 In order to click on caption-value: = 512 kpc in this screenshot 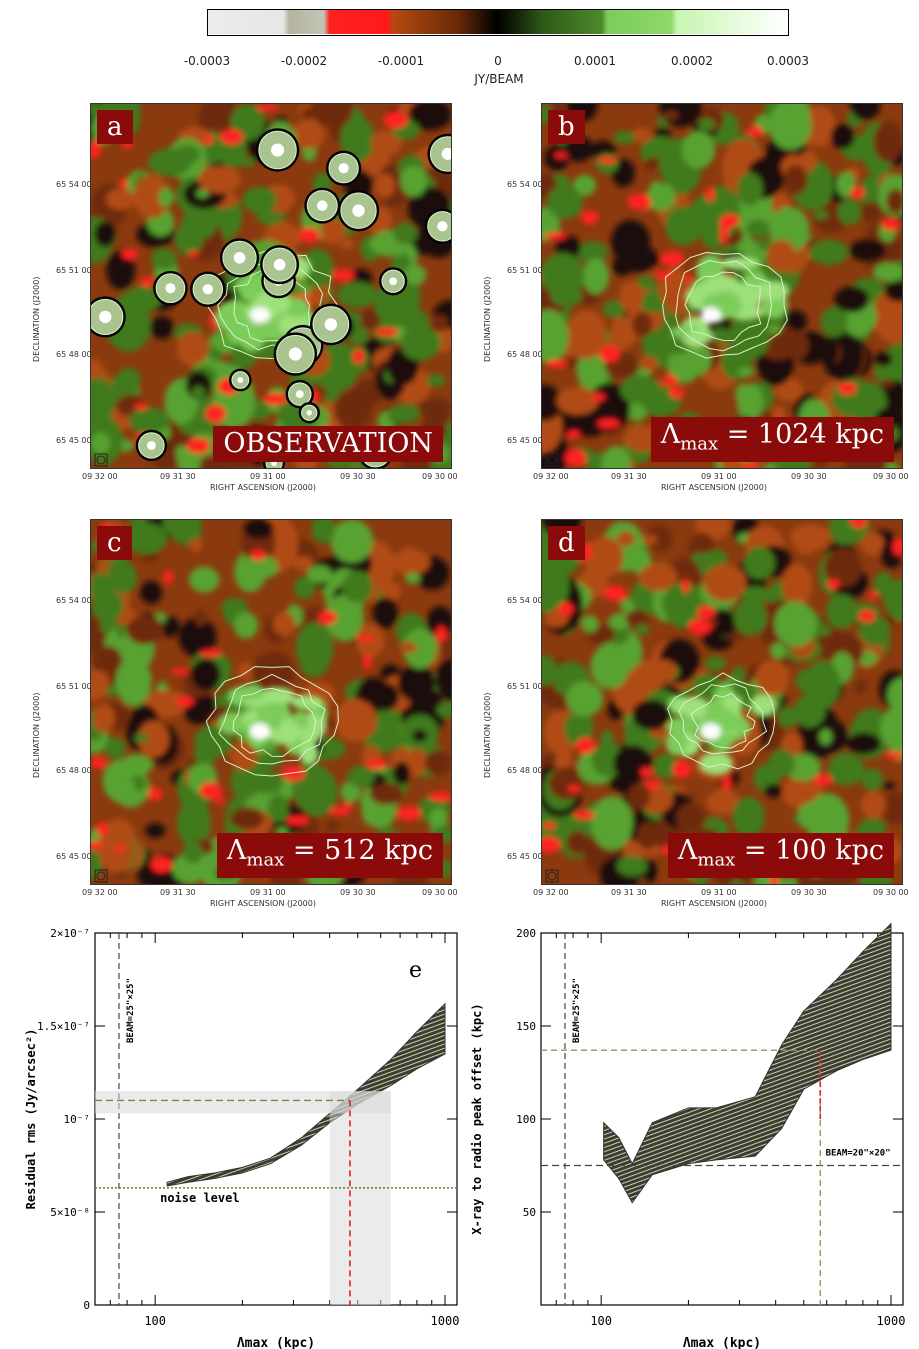, I will do `click(358, 850)`.